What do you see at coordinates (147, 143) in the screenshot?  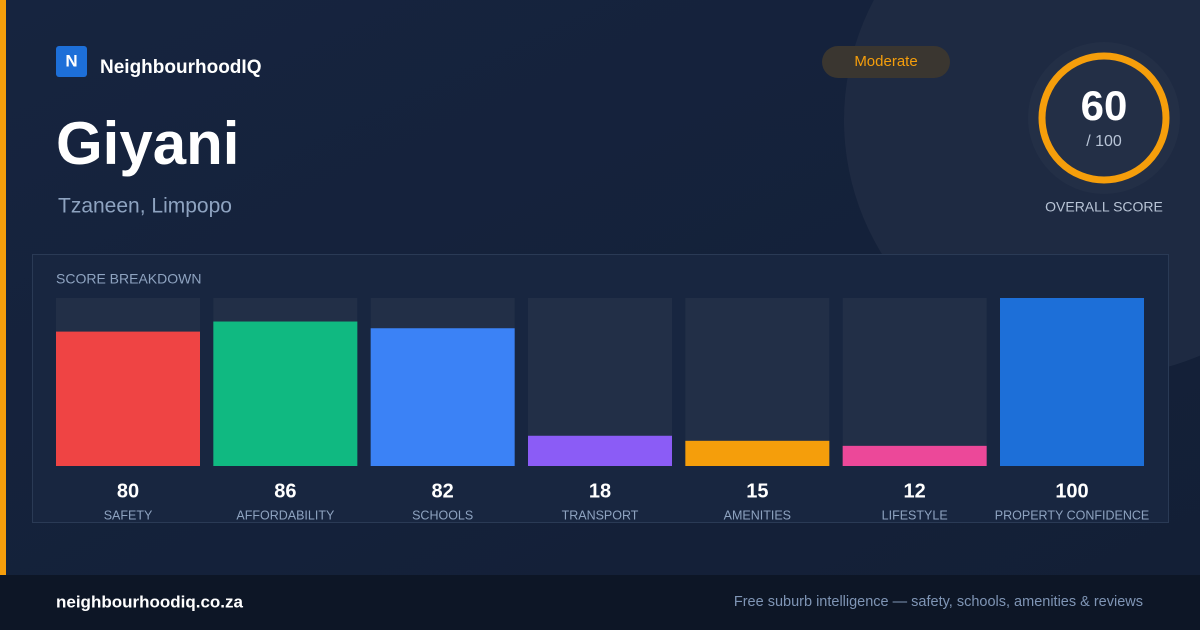 I see `title: Giyani` at bounding box center [147, 143].